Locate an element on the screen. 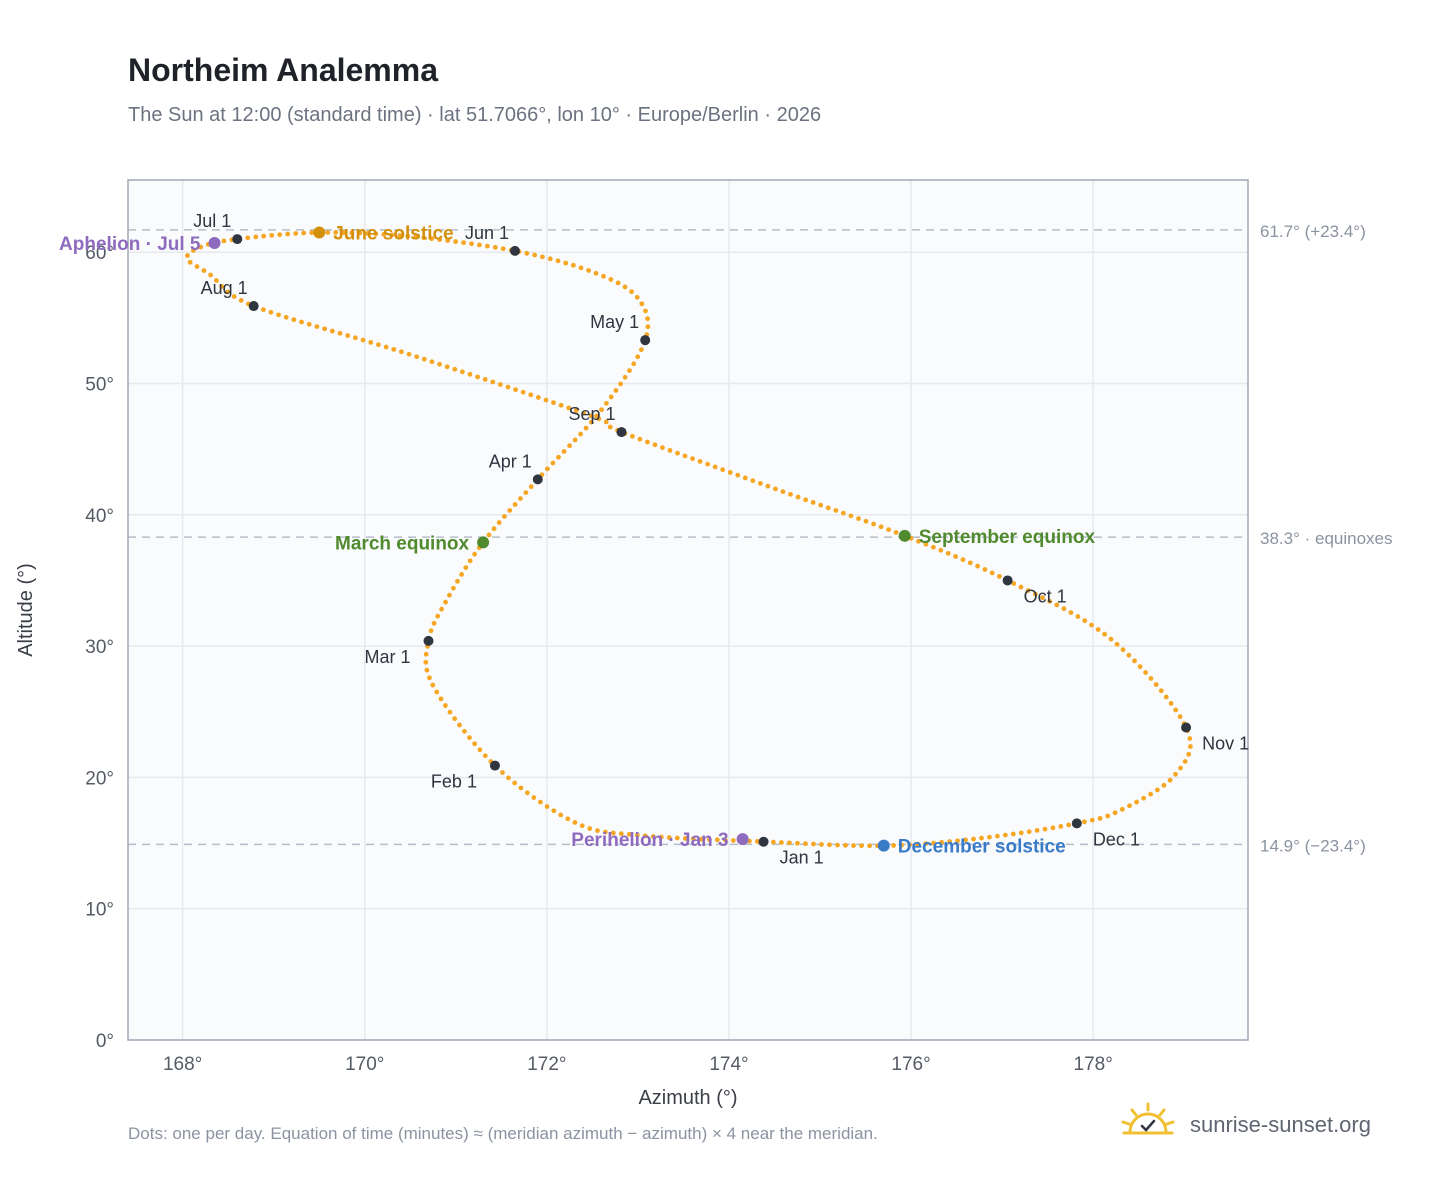 Image resolution: width=1448 pixels, height=1188 pixels. month-label: Nov 1 is located at coordinates (1225, 744).